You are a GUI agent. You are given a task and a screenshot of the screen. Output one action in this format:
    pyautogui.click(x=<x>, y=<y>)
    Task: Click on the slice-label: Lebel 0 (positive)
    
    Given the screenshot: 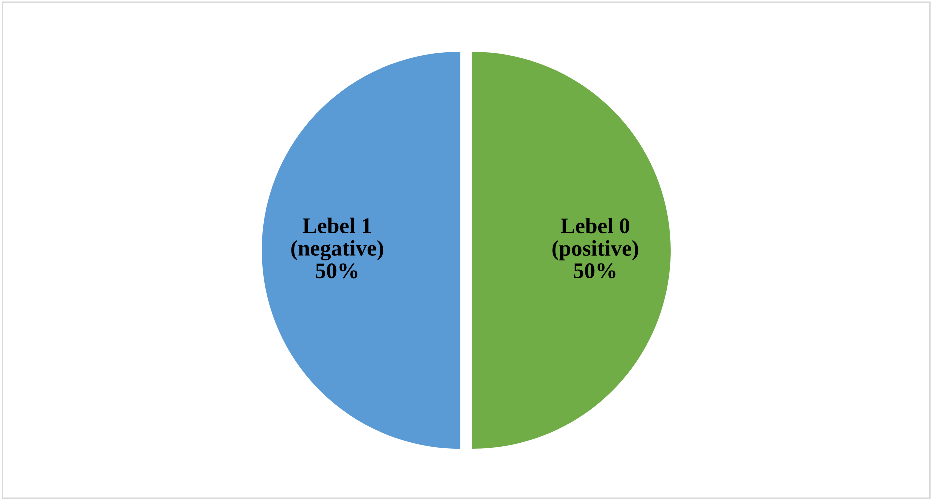 What is the action you would take?
    pyautogui.click(x=595, y=239)
    